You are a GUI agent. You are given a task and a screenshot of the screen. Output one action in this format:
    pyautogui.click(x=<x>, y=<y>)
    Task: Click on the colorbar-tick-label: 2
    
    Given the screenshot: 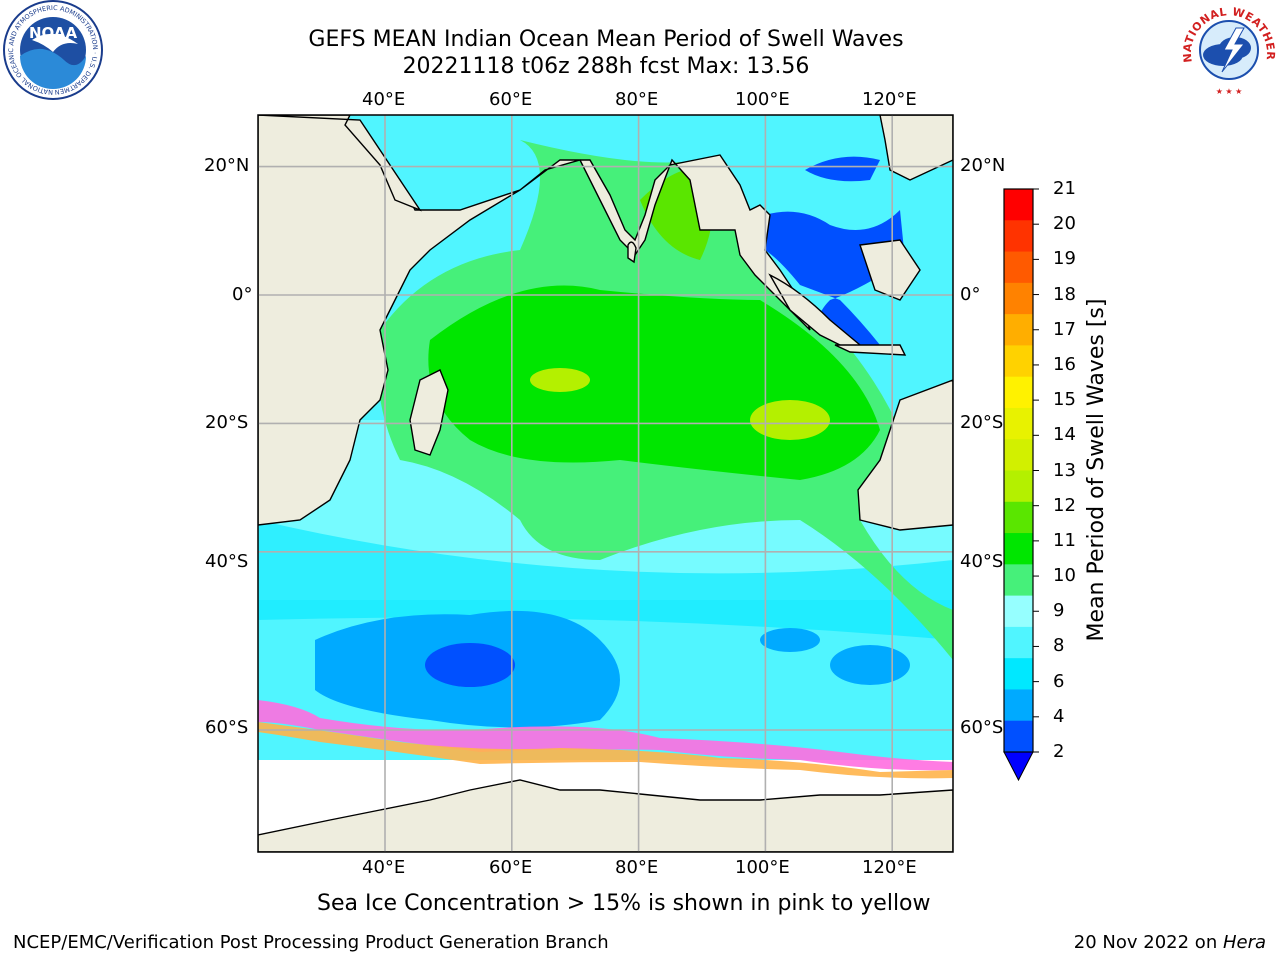 What is the action you would take?
    pyautogui.click(x=1059, y=751)
    